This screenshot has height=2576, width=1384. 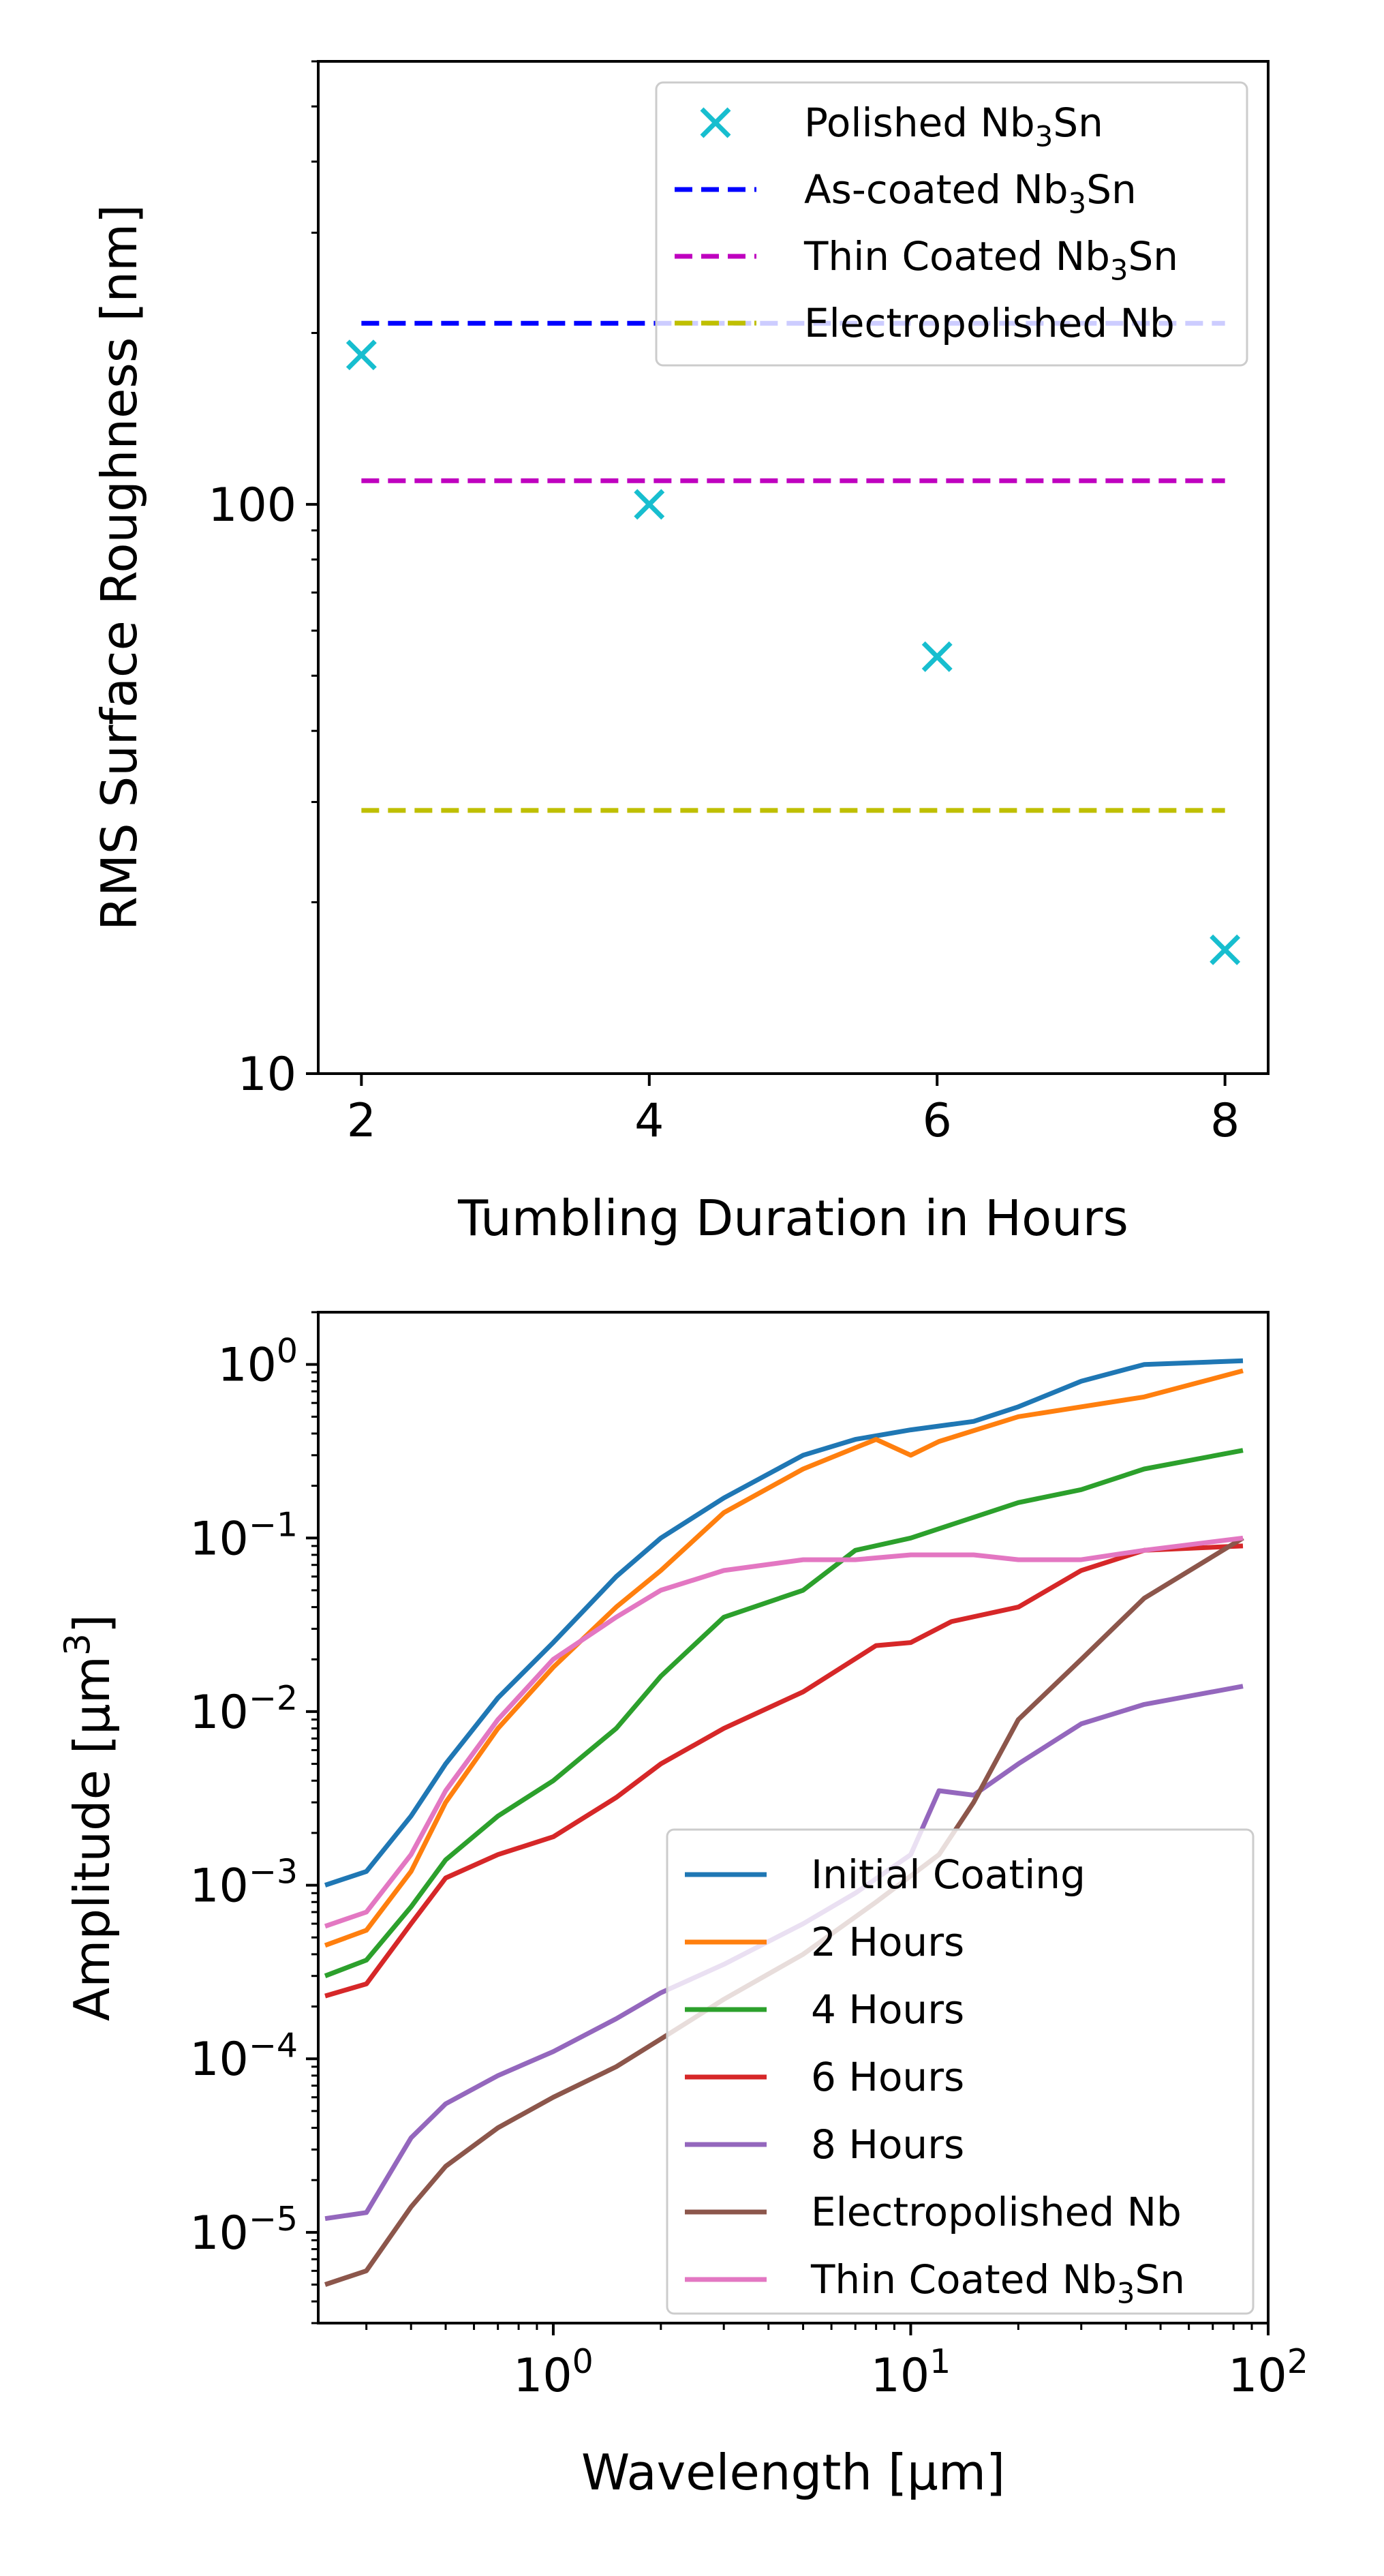 What do you see at coordinates (936, 189) in the screenshot?
I see `legend-label-part: As-coated Nb` at bounding box center [936, 189].